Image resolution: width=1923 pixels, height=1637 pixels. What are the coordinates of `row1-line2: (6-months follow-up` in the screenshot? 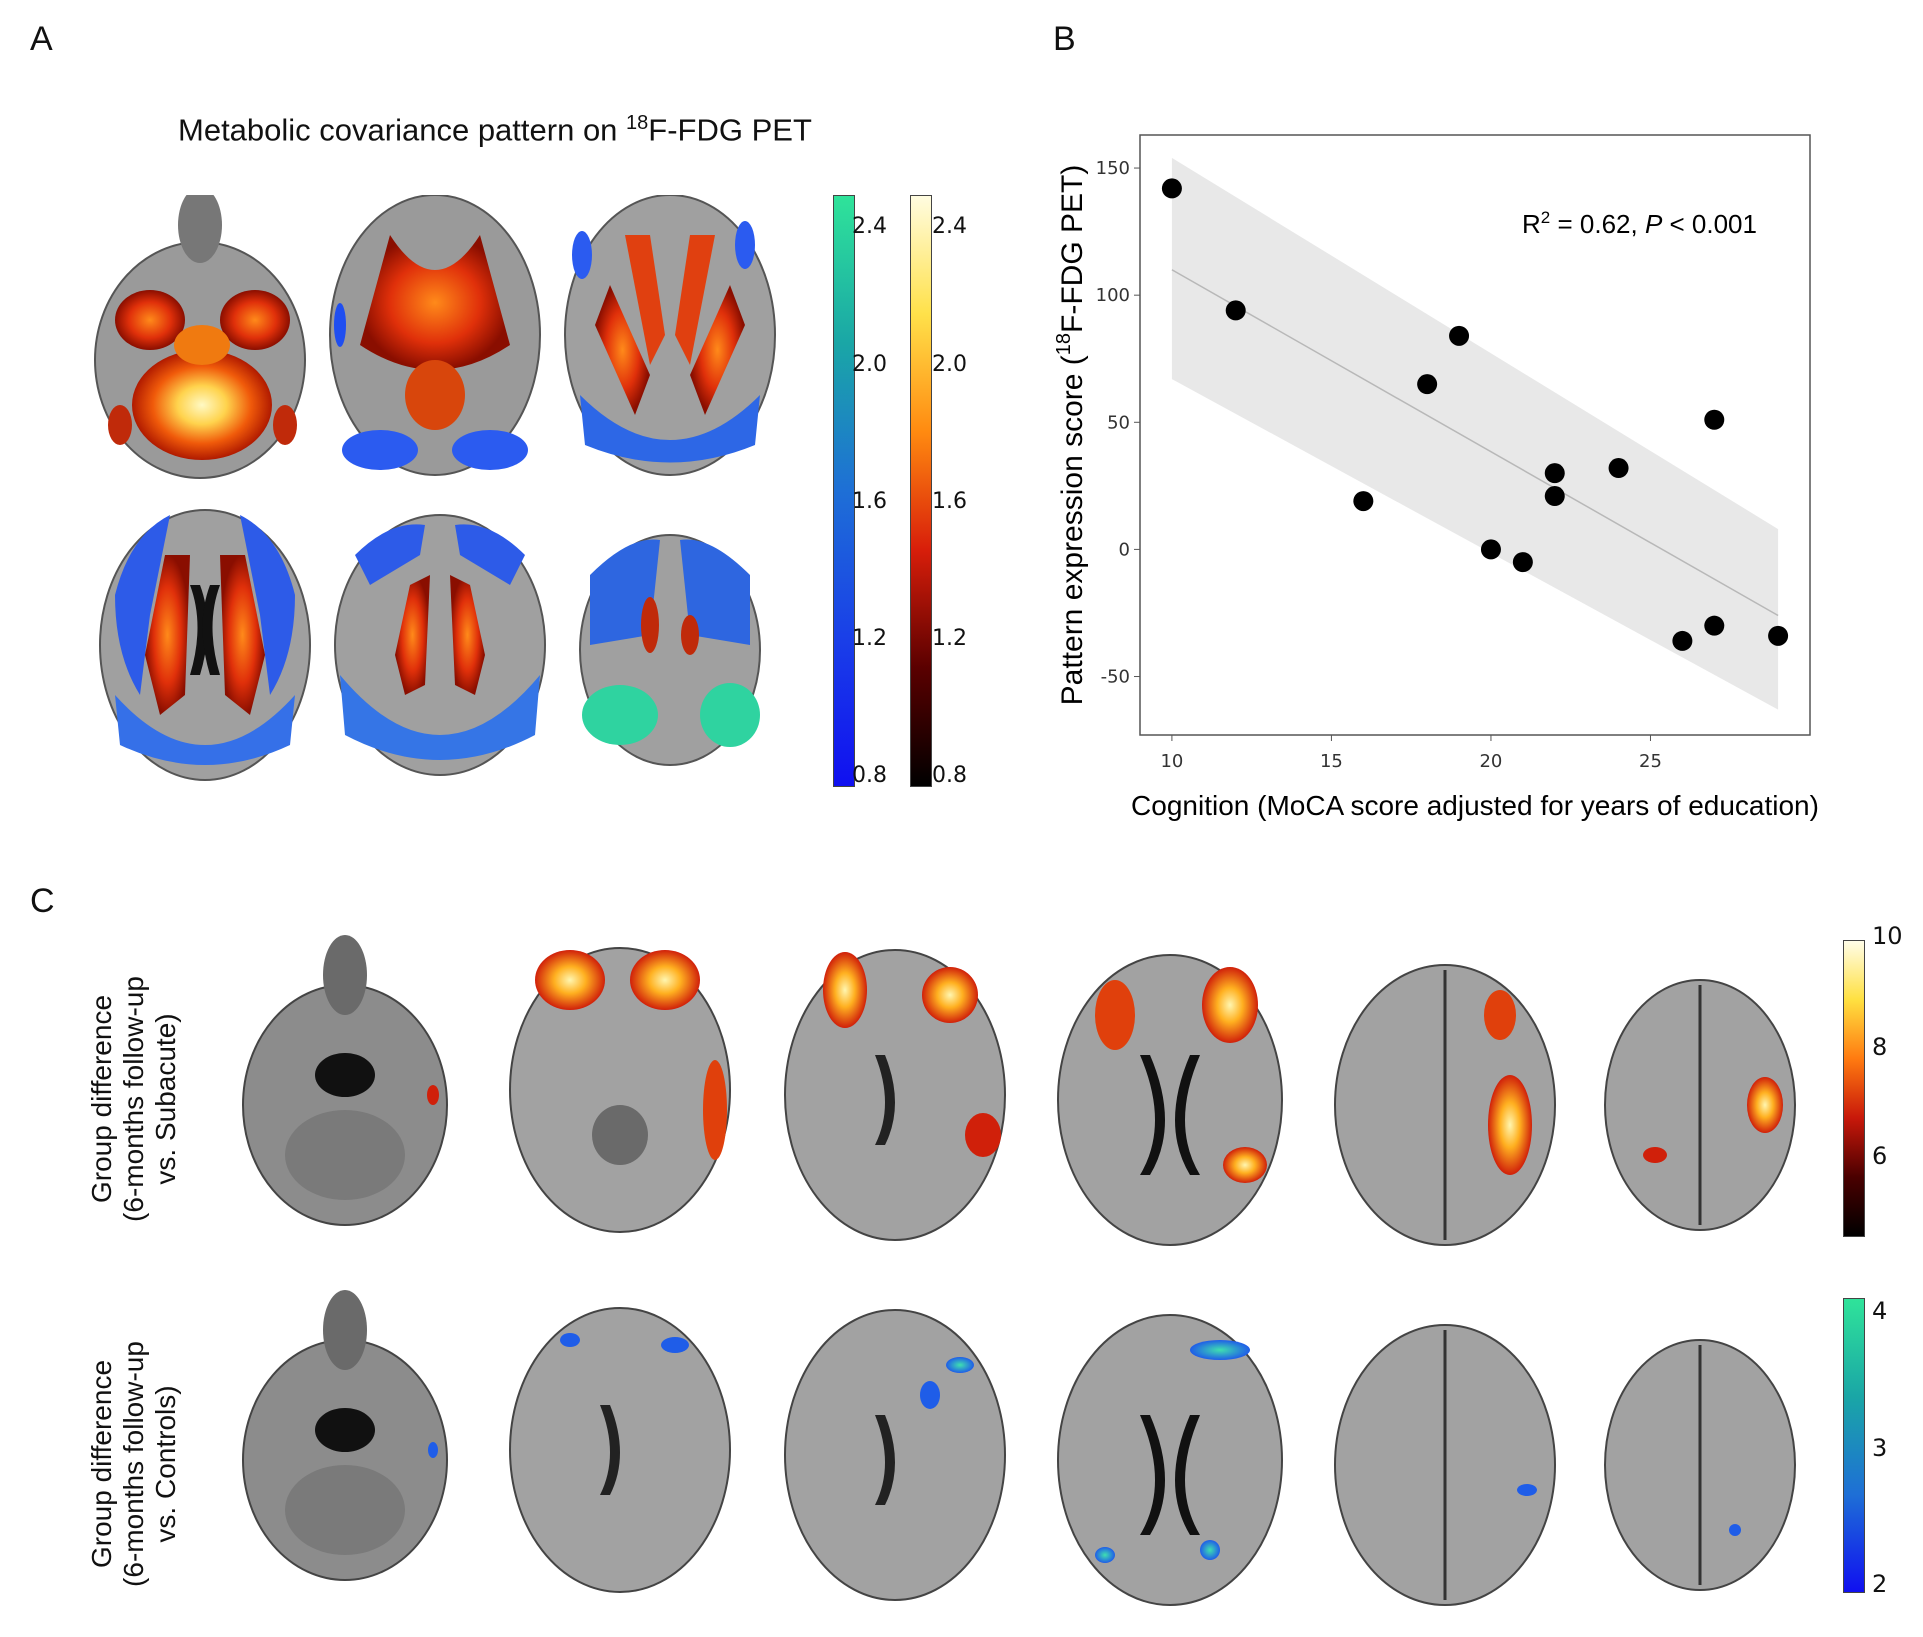 It's located at (133, 1099).